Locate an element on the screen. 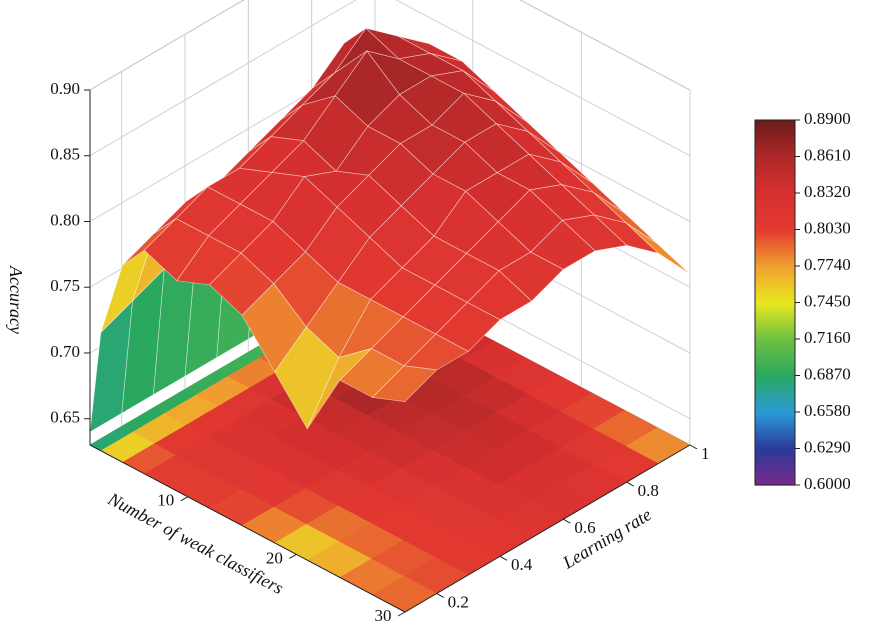 The width and height of the screenshot is (880, 634). colorbar-tick-label: 0.8320 is located at coordinates (827, 191).